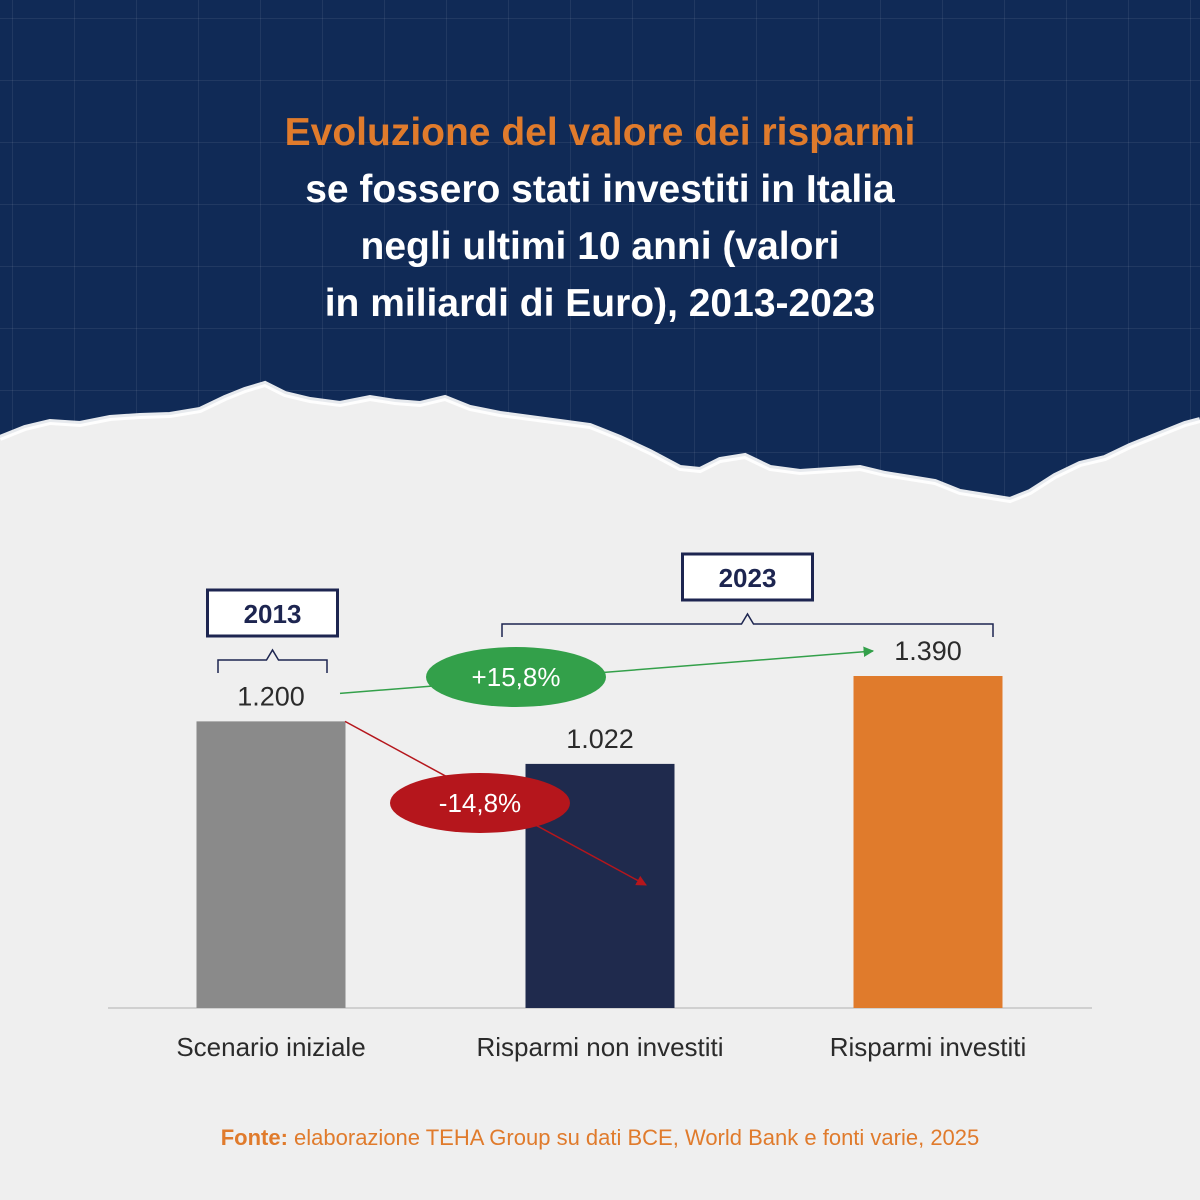 Image resolution: width=1200 pixels, height=1200 pixels. Describe the element at coordinates (599, 1047) in the screenshot. I see `category-label-1: Risparmi non investiti` at that location.